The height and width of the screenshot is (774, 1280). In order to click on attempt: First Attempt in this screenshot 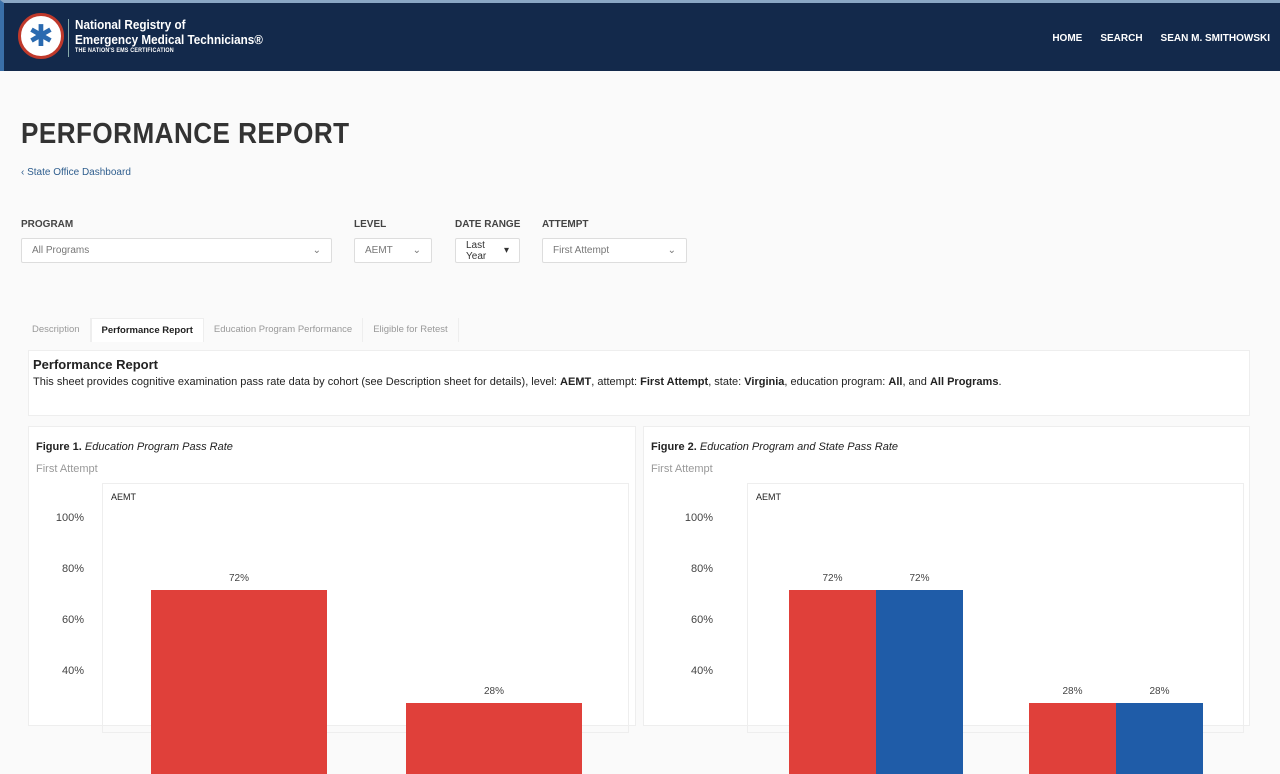, I will do `click(674, 382)`.